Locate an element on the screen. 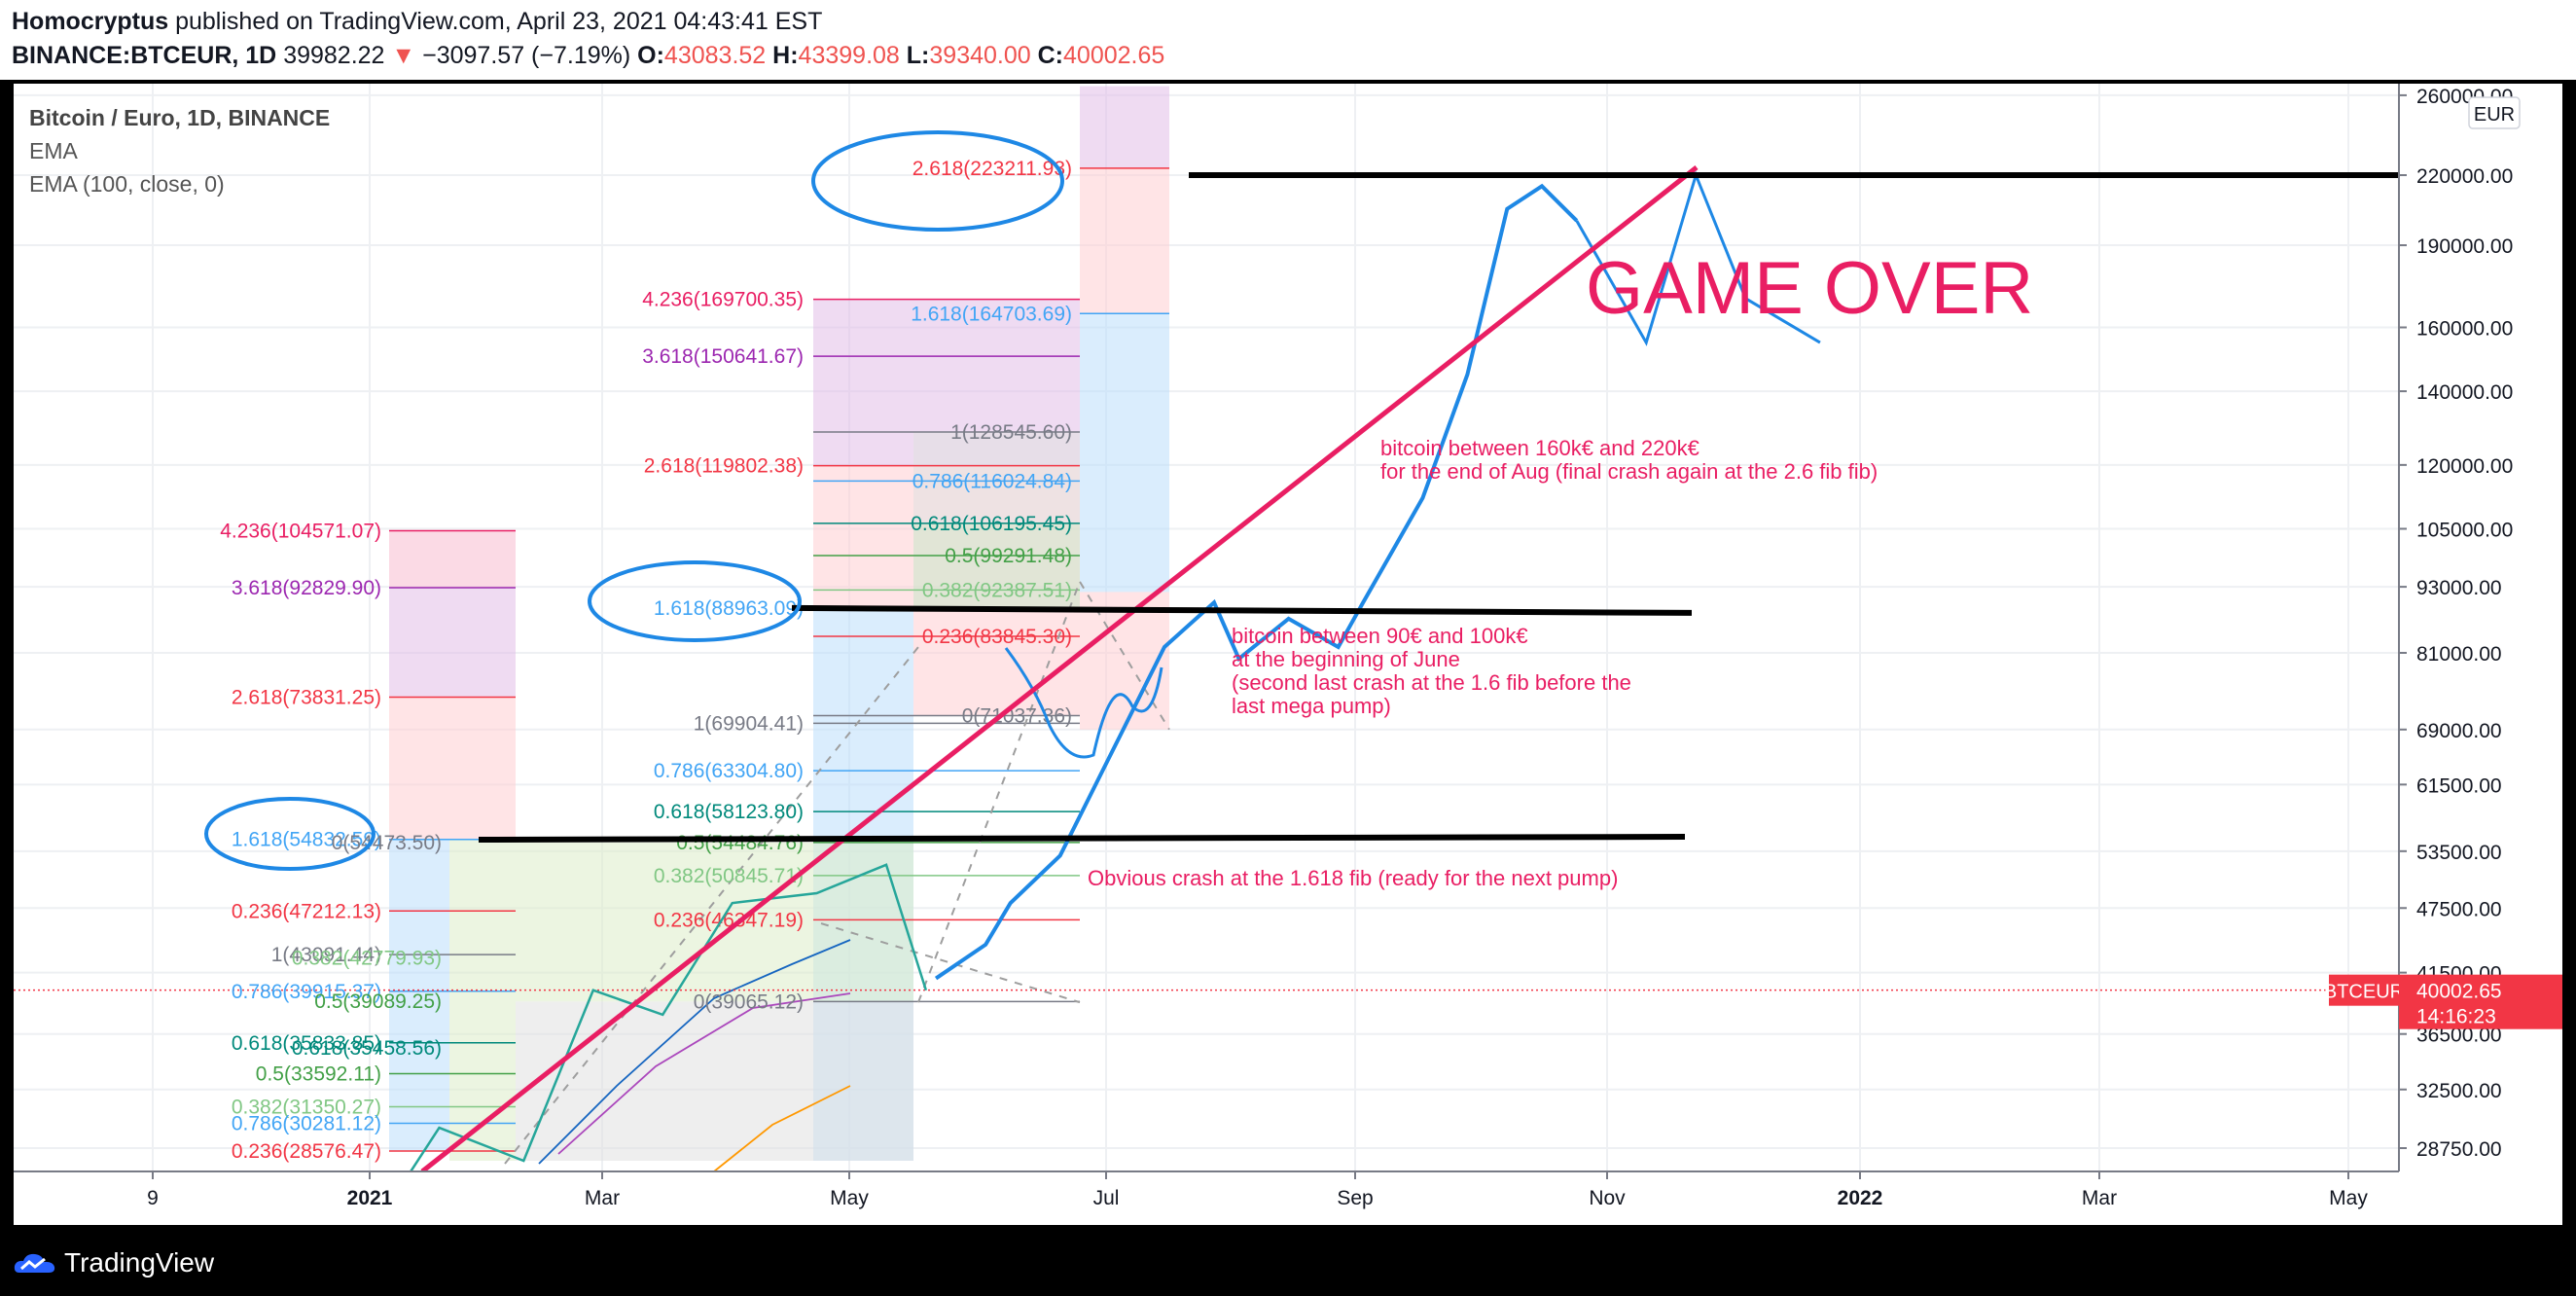 The width and height of the screenshot is (2576, 1296). fib-label: 0.236(28576.47) is located at coordinates (306, 1151).